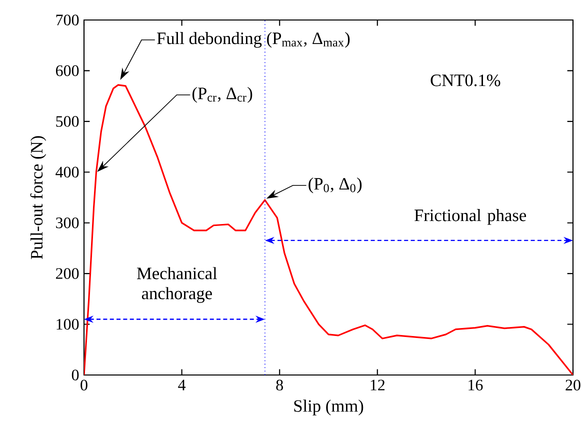 The width and height of the screenshot is (582, 439). Describe the element at coordinates (67, 172) in the screenshot. I see `y-tick-label: 400` at that location.